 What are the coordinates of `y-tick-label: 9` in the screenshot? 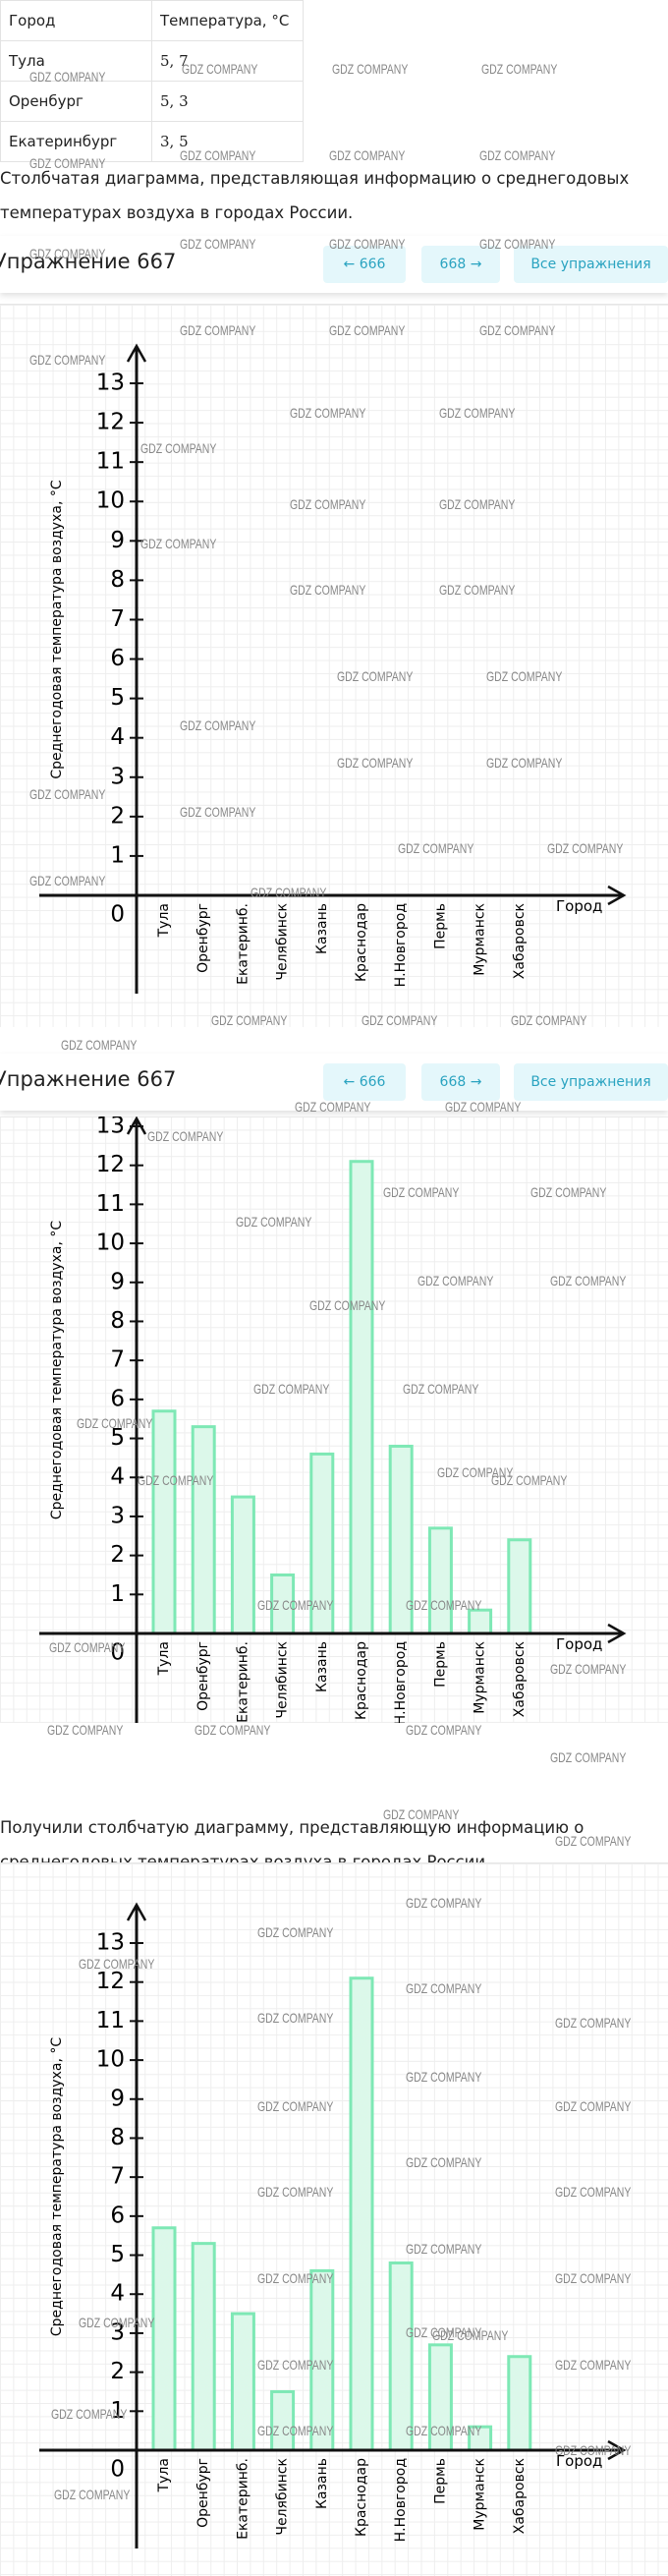 It's located at (117, 541).